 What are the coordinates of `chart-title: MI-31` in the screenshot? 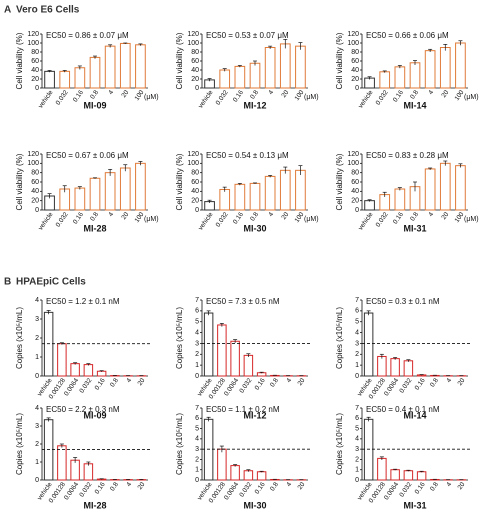 It's located at (414, 505).